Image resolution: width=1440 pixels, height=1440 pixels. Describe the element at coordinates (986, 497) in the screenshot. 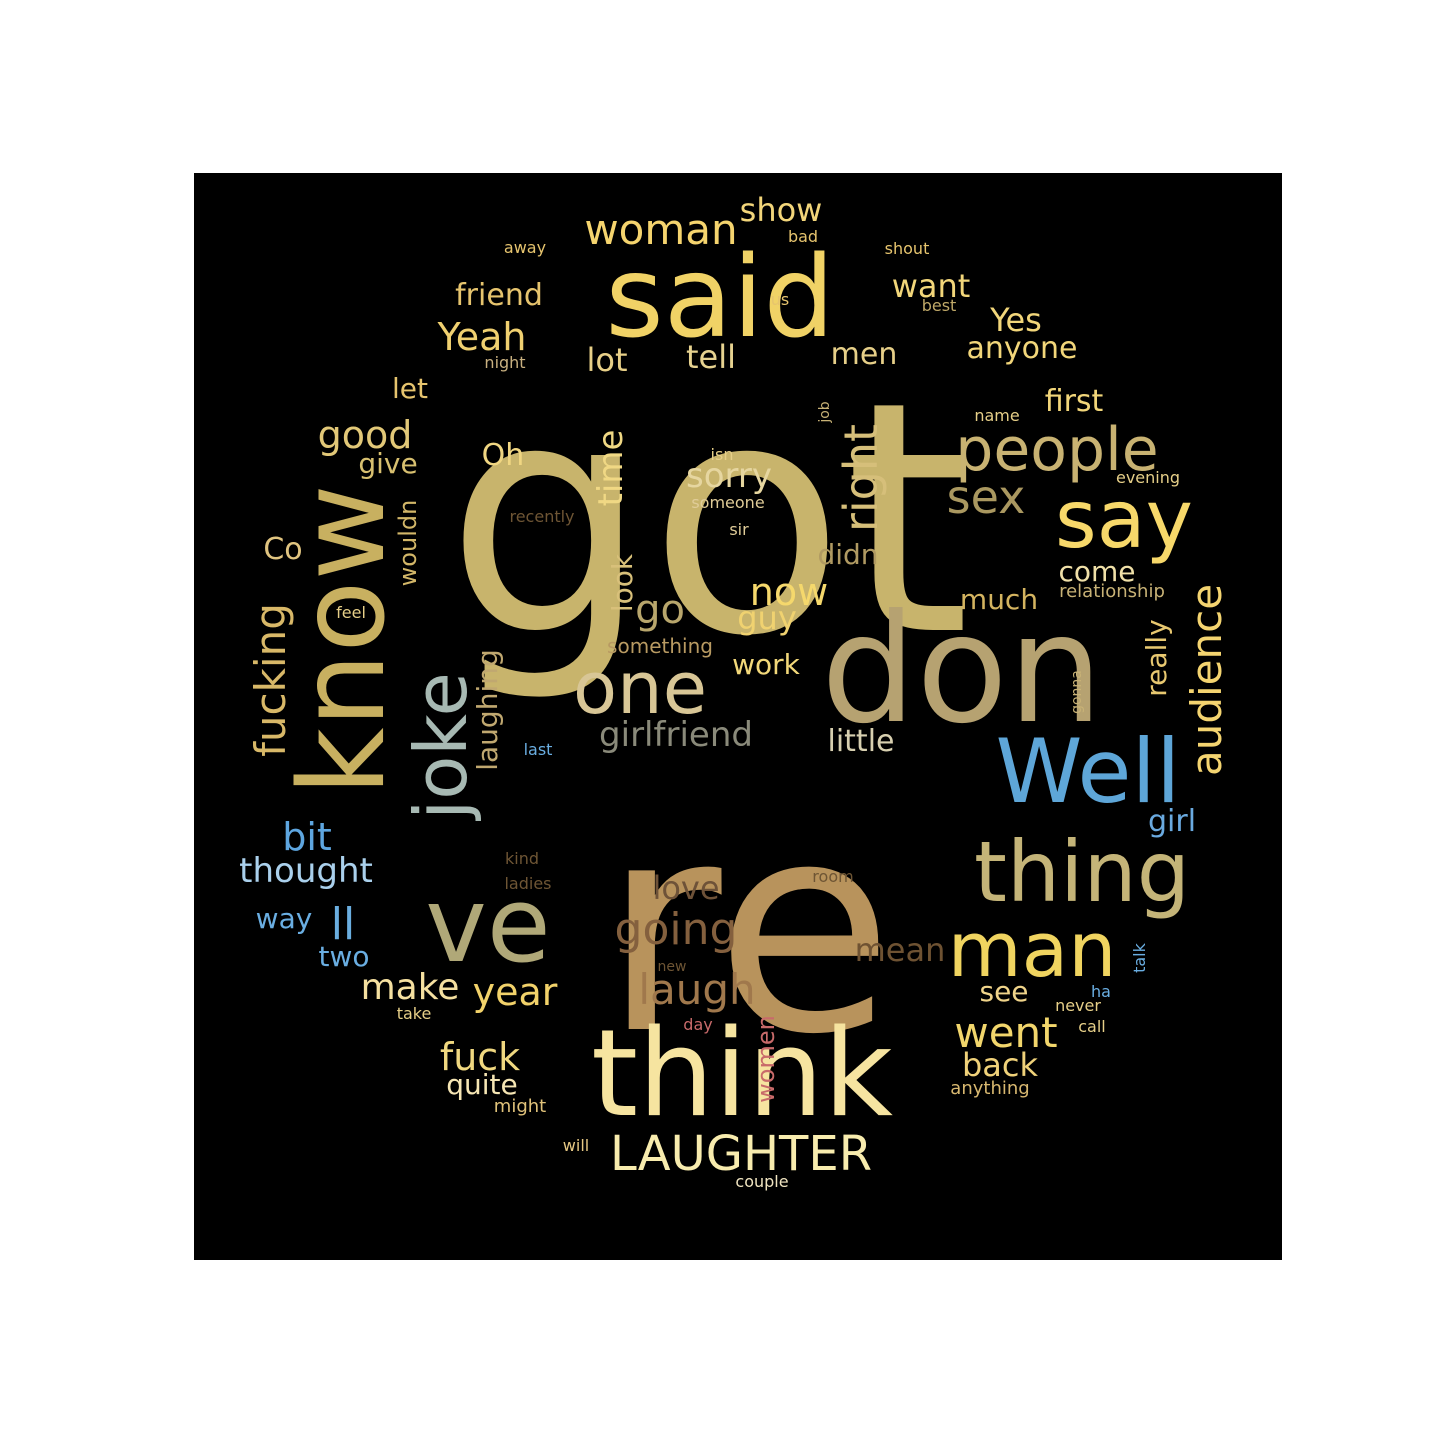

I see `word-sex: sex` at that location.